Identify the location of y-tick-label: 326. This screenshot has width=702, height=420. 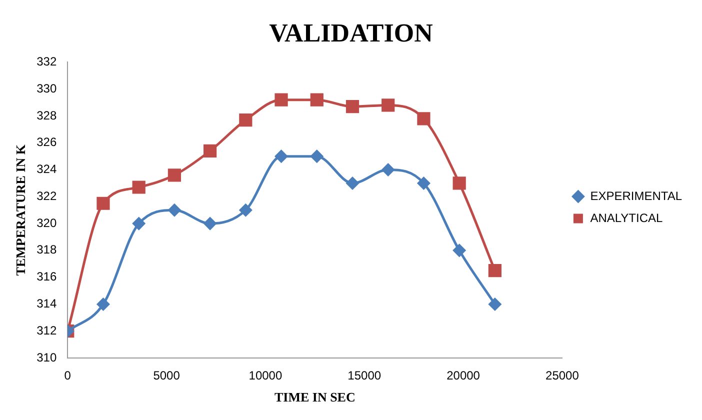
(46, 142).